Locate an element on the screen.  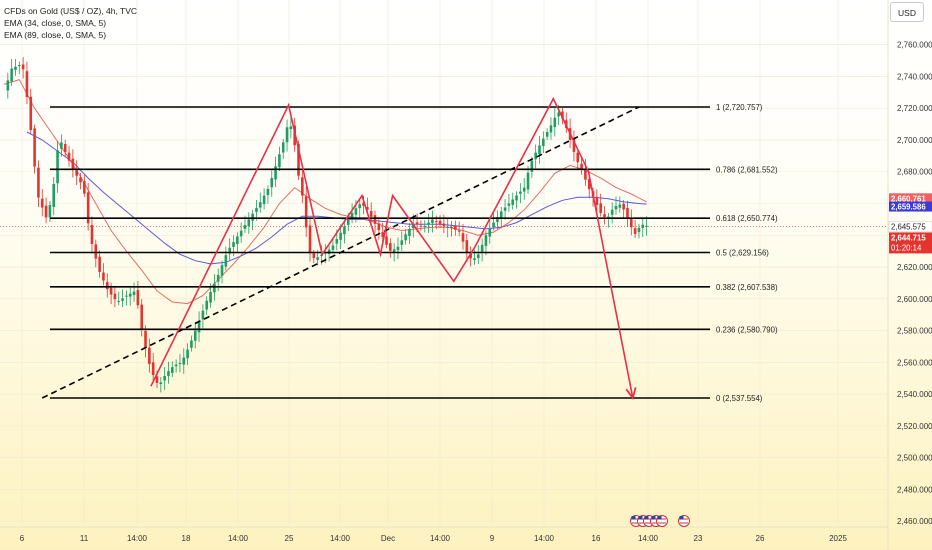
ema34-price-badge-text: 2,660.761 is located at coordinates (908, 198).